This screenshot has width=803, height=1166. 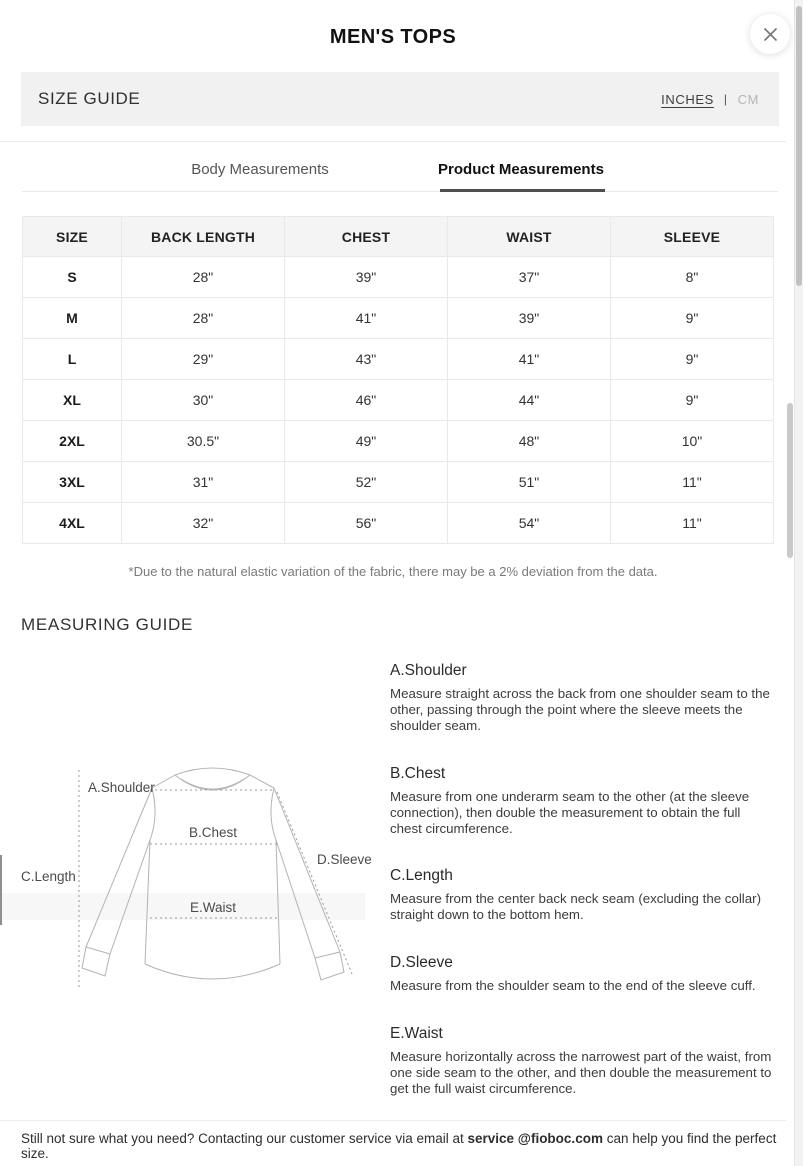 What do you see at coordinates (692, 441) in the screenshot?
I see `cell-sleeve: 10"` at bounding box center [692, 441].